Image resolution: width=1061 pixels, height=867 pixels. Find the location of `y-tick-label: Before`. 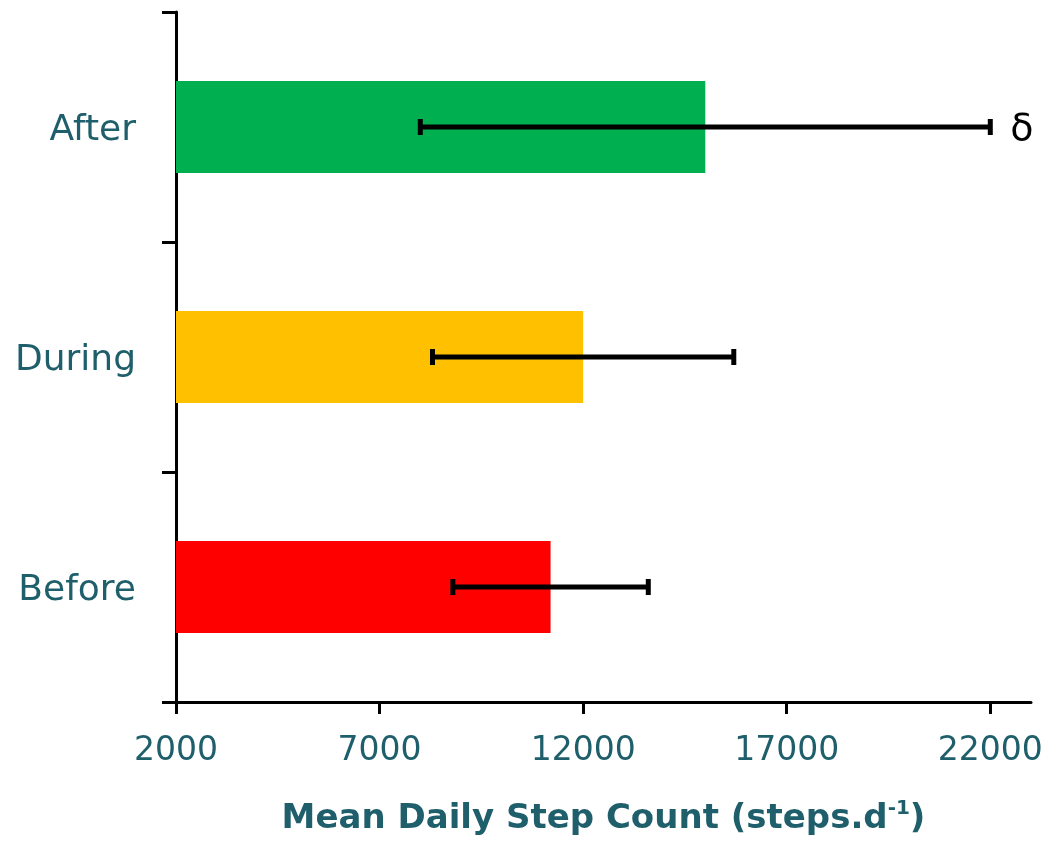

y-tick-label: Before is located at coordinates (77, 587).